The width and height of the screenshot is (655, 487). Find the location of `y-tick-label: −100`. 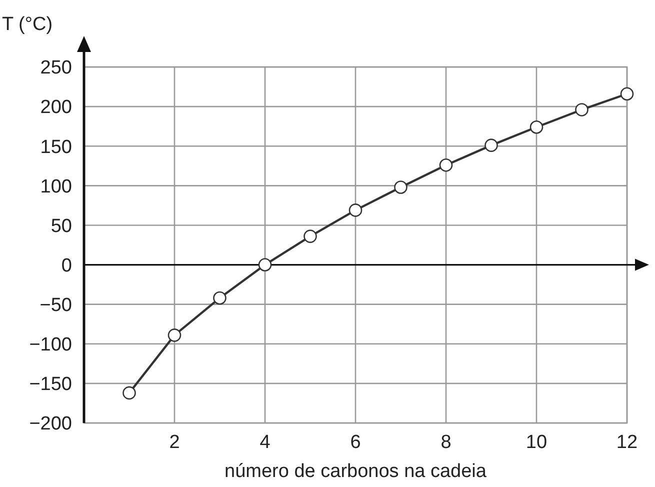

y-tick-label: −100 is located at coordinates (50, 345).